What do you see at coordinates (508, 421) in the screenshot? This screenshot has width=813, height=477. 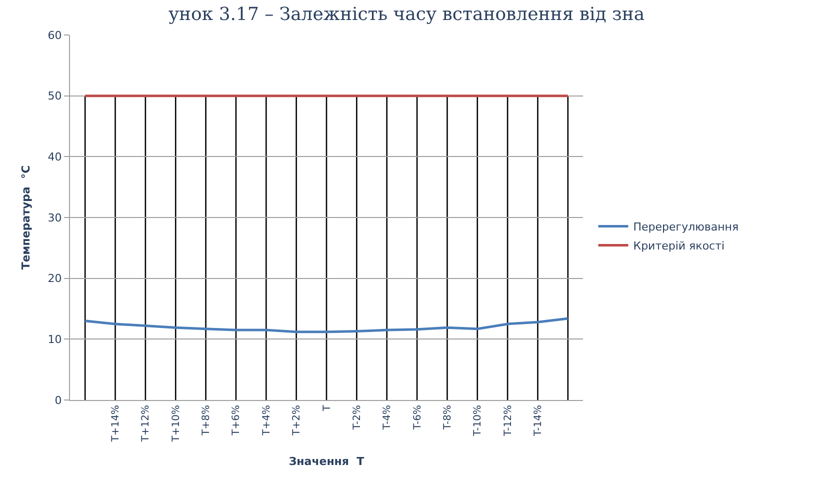 I see `x-tick-label: T-12%` at bounding box center [508, 421].